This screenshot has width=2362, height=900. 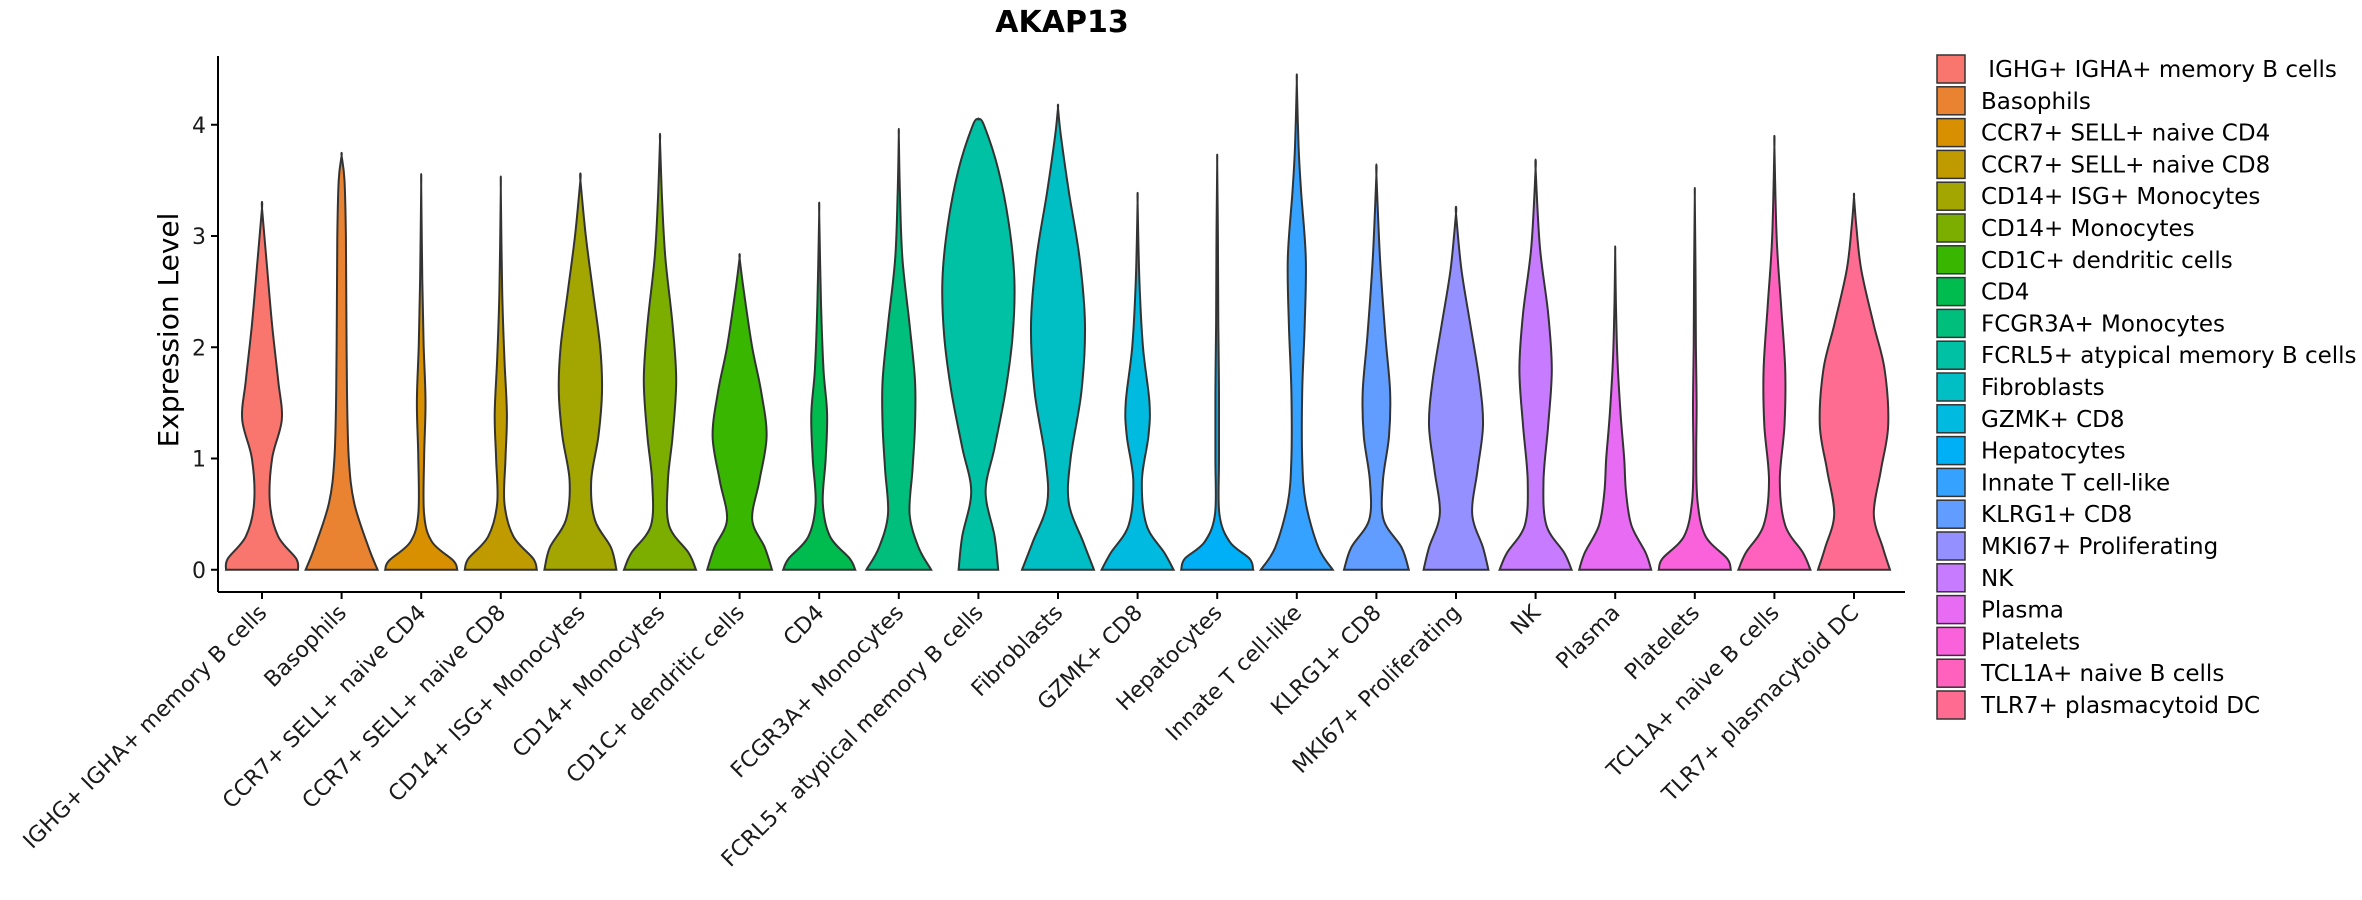 What do you see at coordinates (199, 126) in the screenshot?
I see `y-tick-label: 4` at bounding box center [199, 126].